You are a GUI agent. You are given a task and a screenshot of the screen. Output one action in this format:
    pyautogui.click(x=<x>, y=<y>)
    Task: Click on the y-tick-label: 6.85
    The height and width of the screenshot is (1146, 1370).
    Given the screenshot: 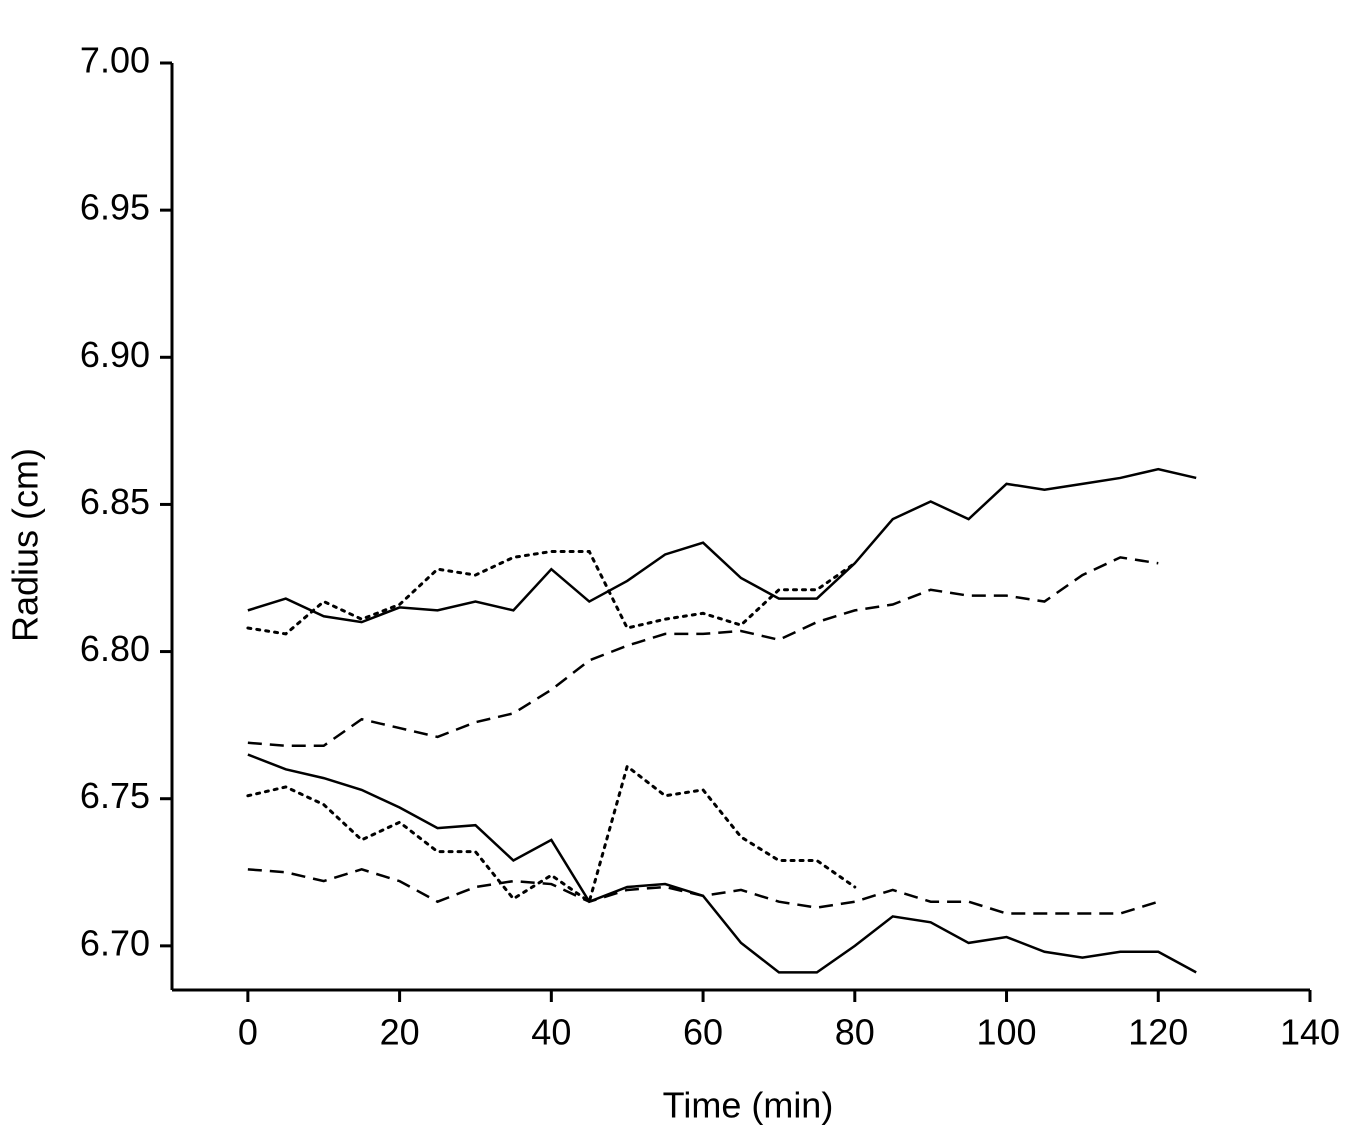 What is the action you would take?
    pyautogui.click(x=115, y=501)
    